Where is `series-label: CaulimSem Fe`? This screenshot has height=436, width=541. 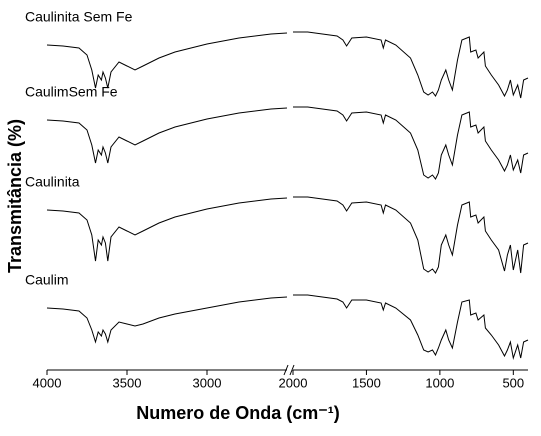 series-label: CaulimSem Fe is located at coordinates (71, 92).